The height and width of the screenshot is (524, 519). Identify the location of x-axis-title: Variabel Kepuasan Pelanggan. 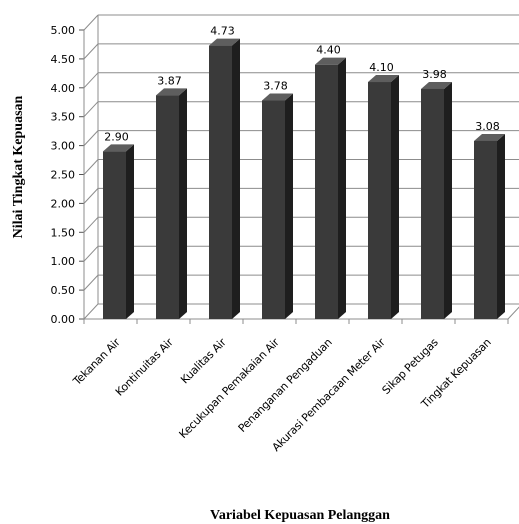
(300, 515).